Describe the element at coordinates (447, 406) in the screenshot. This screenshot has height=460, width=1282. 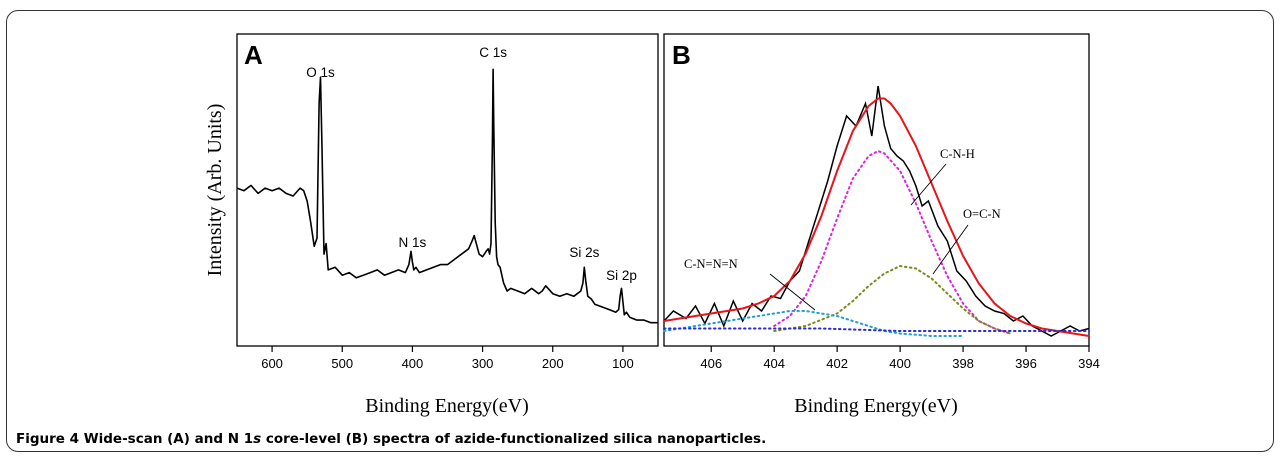
I see `panel-a-x-axis-title: Binding Energy(eV)` at that location.